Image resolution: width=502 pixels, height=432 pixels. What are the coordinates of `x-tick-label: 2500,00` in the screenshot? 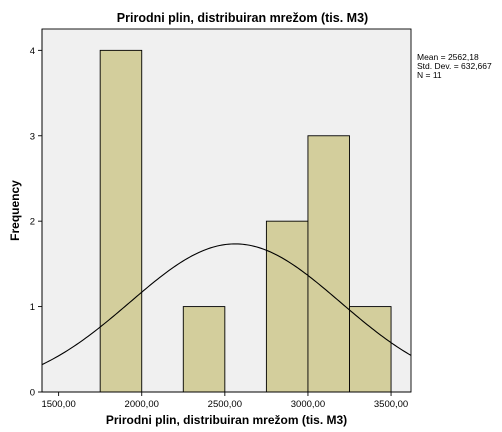 It's located at (225, 404).